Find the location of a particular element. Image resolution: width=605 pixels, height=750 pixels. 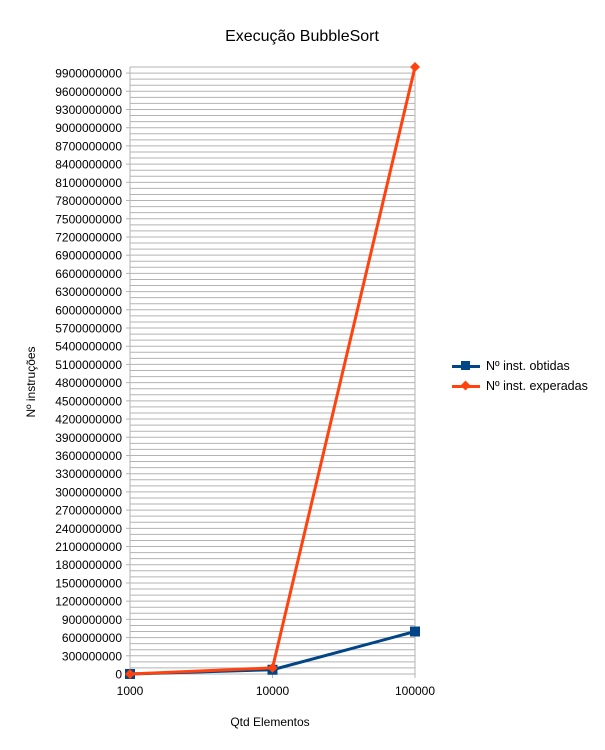

y-tick-label: 1800000000 is located at coordinates (88, 565).